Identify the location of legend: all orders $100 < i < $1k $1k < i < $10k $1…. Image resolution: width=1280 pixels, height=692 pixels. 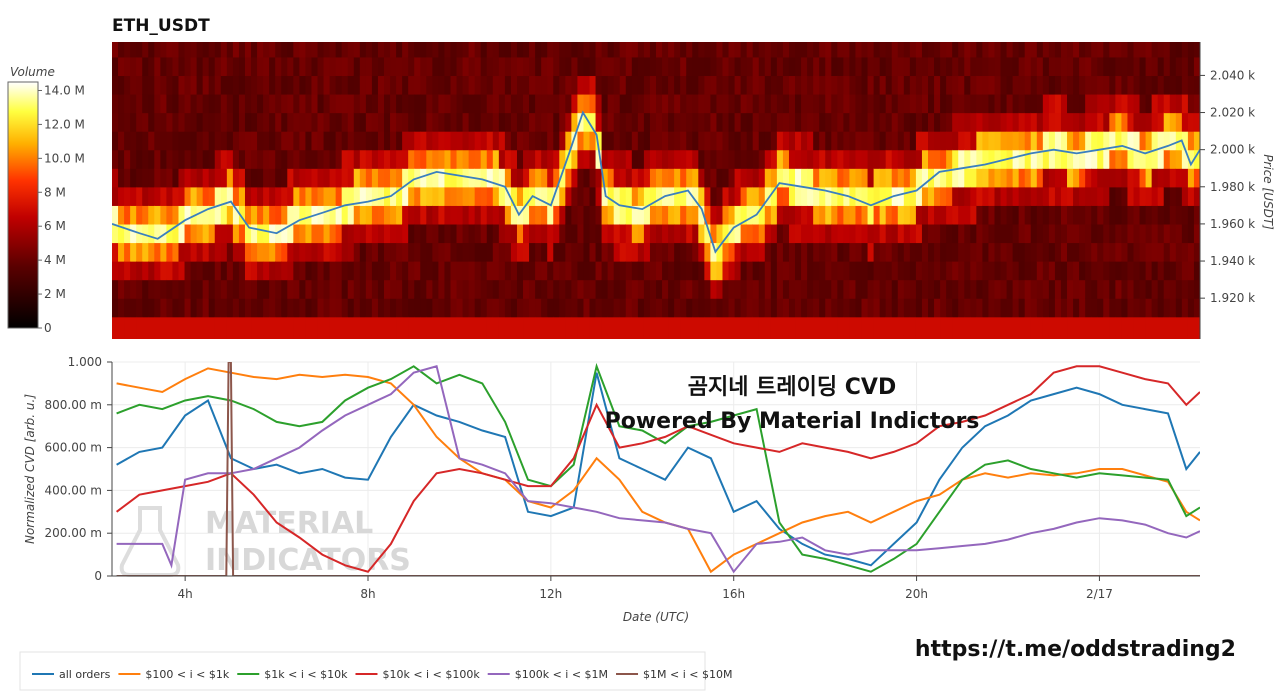
(375, 671).